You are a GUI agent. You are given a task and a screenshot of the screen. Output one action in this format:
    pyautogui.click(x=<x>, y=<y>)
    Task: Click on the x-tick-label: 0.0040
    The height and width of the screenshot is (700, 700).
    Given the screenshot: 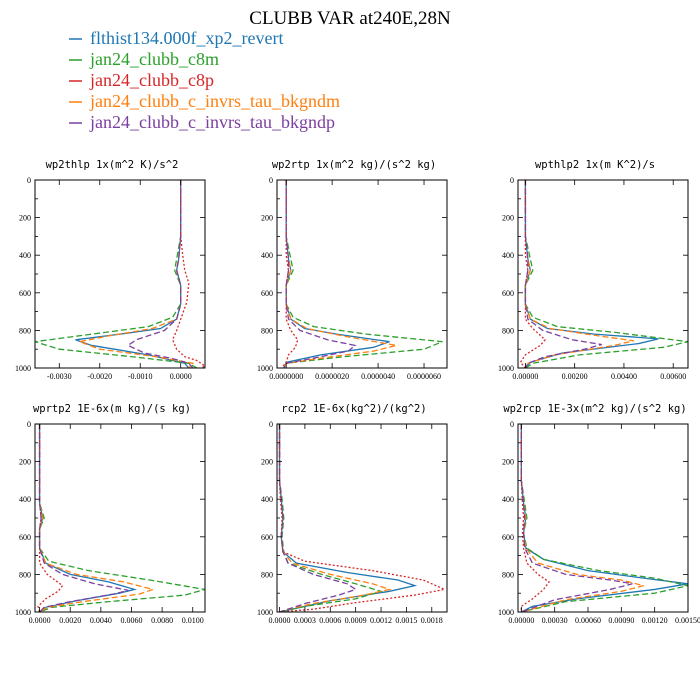 What is the action you would take?
    pyautogui.click(x=101, y=620)
    